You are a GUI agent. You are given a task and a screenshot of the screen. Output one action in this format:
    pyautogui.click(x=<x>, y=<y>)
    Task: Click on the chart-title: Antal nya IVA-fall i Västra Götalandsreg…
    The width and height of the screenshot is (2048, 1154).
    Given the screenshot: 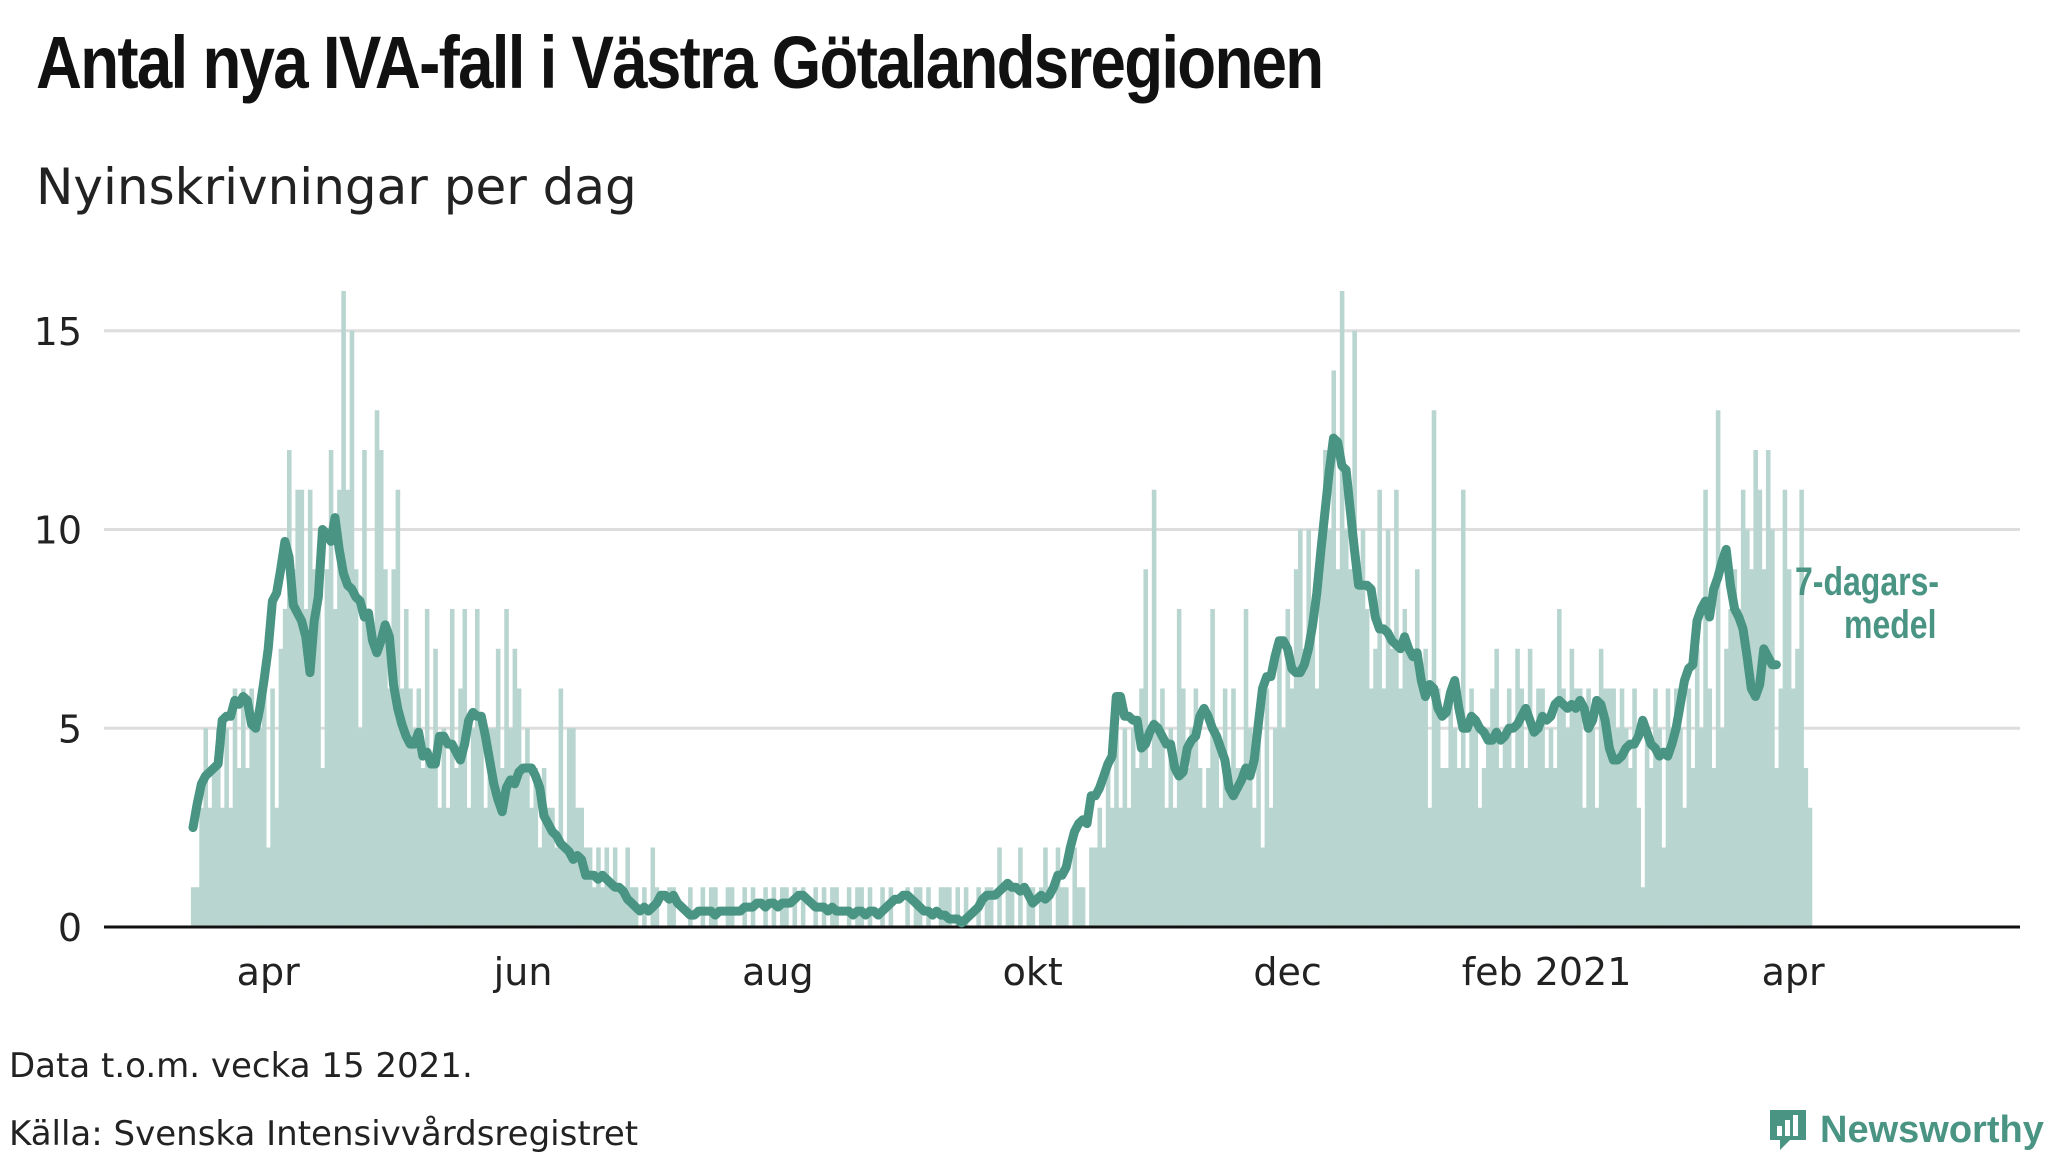 What is the action you would take?
    pyautogui.click(x=680, y=62)
    